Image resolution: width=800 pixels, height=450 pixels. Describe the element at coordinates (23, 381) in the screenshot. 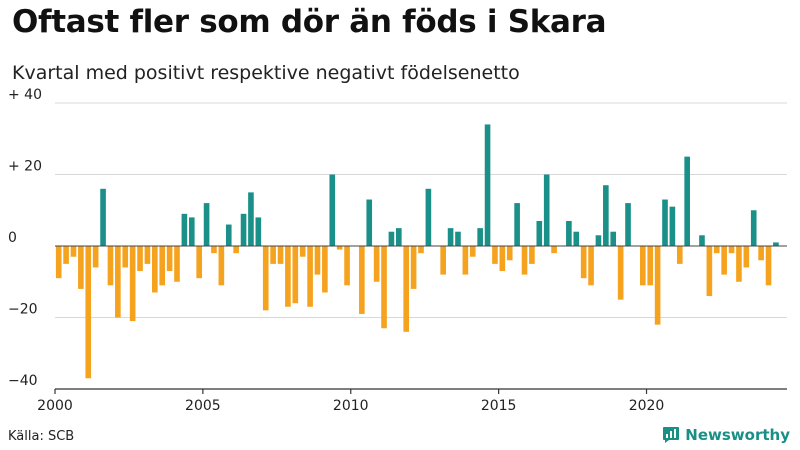

I see `y-tick-label: −40` at that location.